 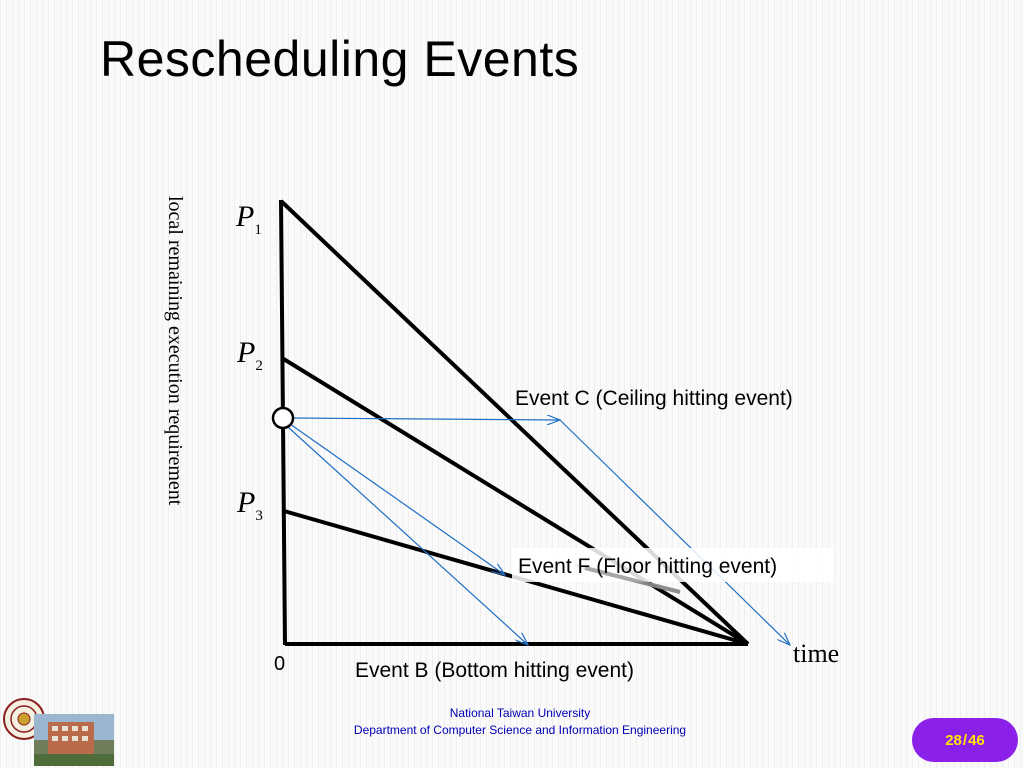 I want to click on page-number-badge: 28/46, so click(x=965, y=740).